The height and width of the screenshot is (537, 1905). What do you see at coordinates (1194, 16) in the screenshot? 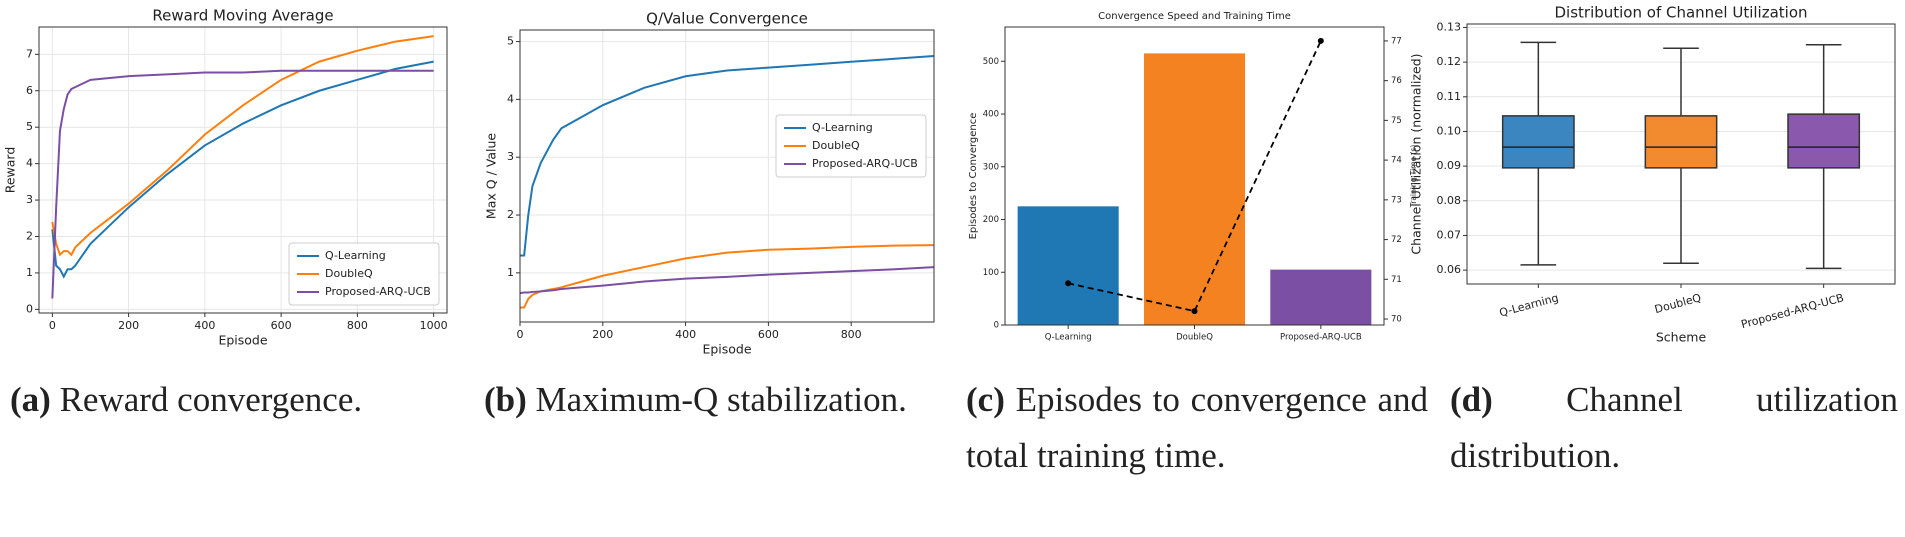
I see `chart-title: Convergence Speed and Training Time` at bounding box center [1194, 16].